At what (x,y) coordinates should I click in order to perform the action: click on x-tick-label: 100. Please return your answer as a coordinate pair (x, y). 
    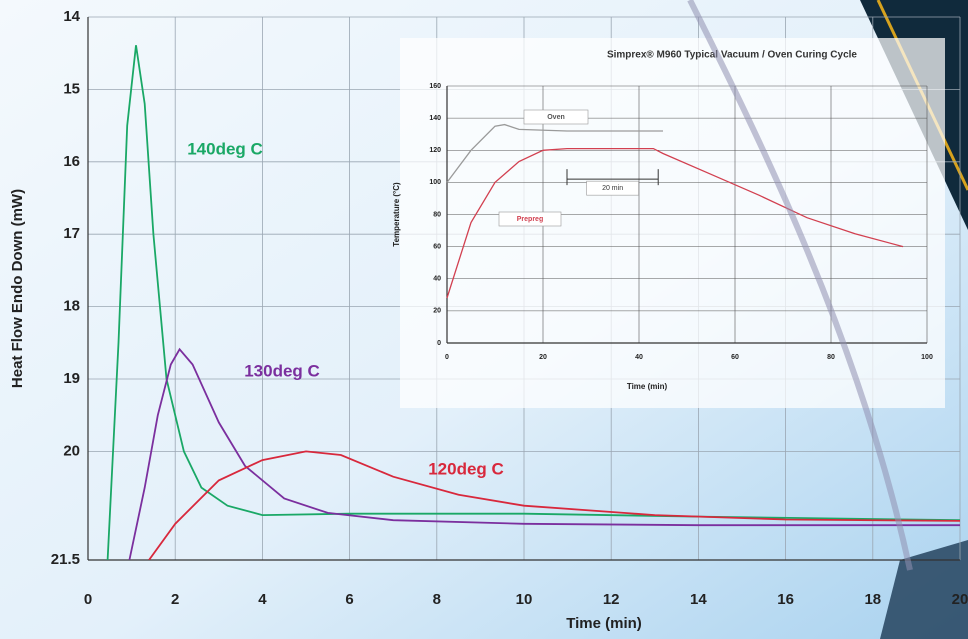
    Looking at the image, I should click on (927, 357).